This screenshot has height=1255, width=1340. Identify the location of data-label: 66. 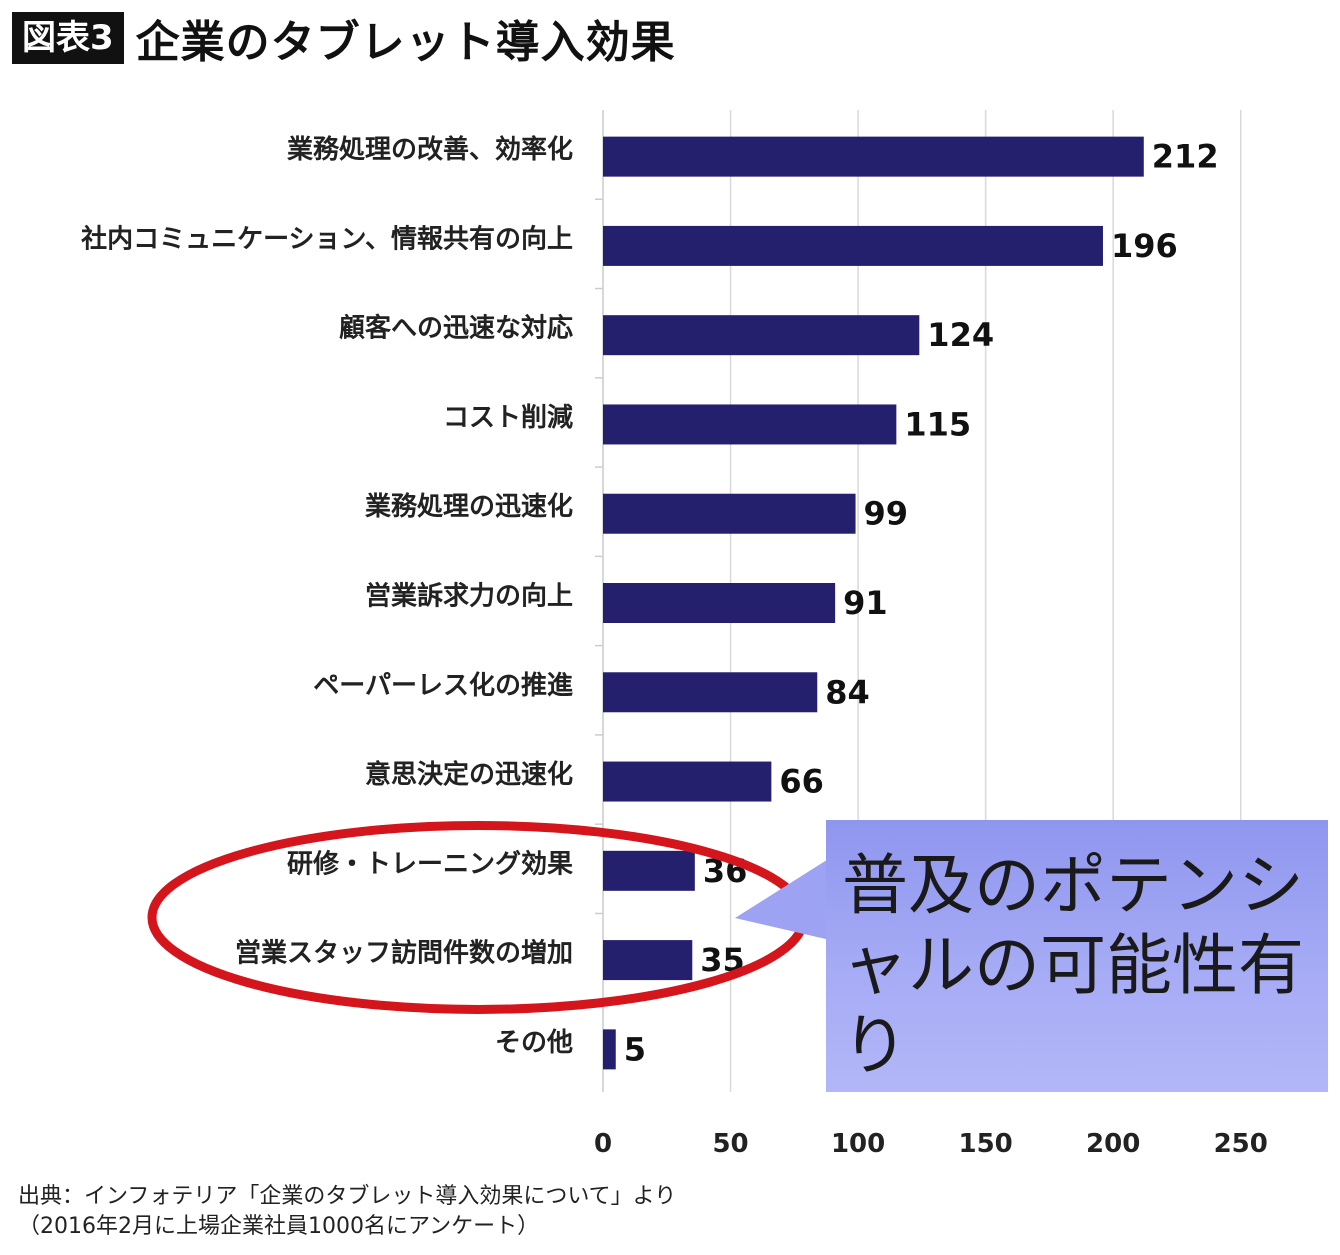
(801, 782).